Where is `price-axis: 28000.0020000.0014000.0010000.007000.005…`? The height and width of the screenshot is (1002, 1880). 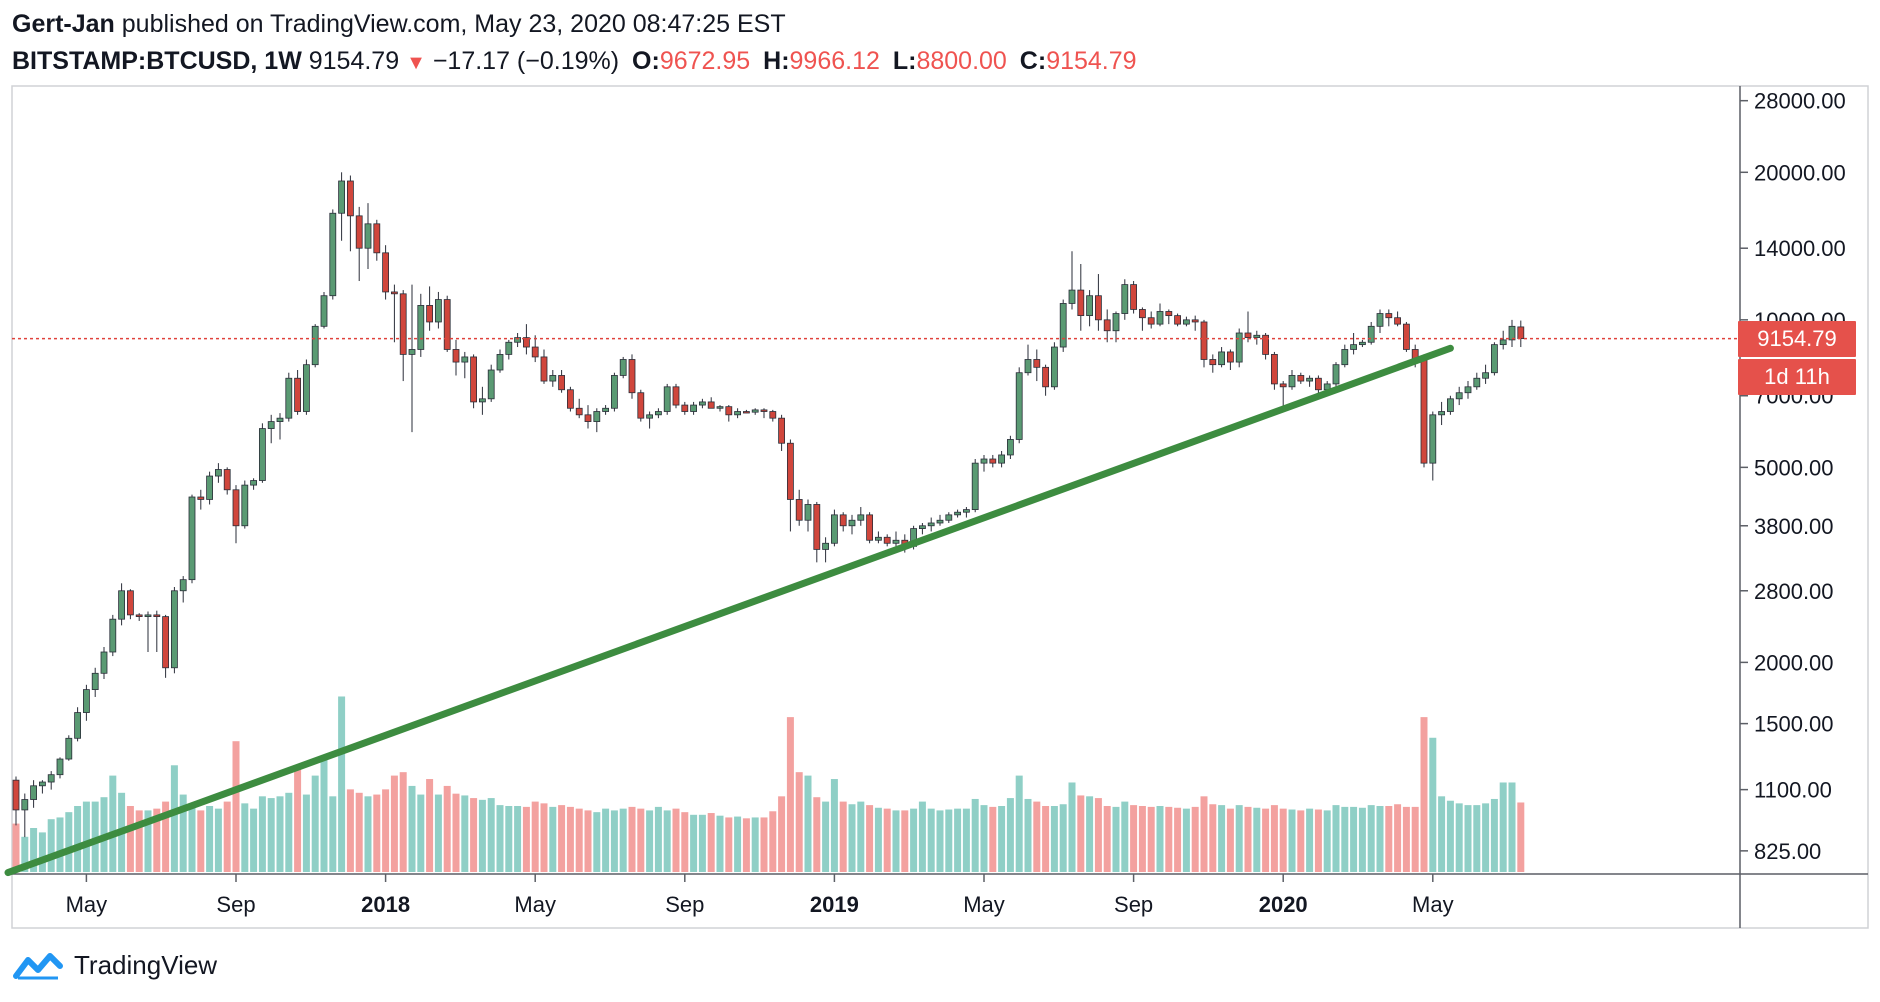 price-axis: 28000.0020000.0014000.0010000.007000.005… is located at coordinates (1793, 476).